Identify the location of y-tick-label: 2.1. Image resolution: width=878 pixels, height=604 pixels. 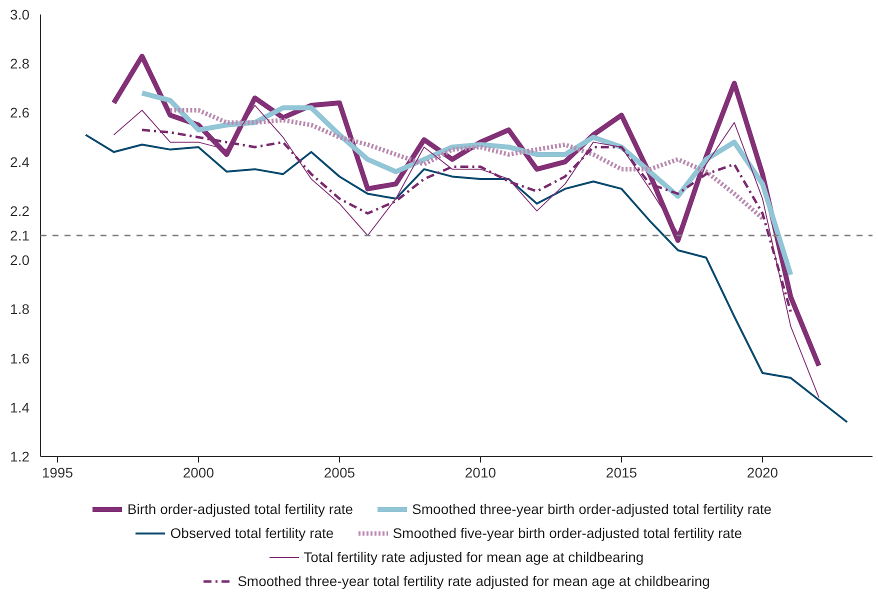
(20, 236).